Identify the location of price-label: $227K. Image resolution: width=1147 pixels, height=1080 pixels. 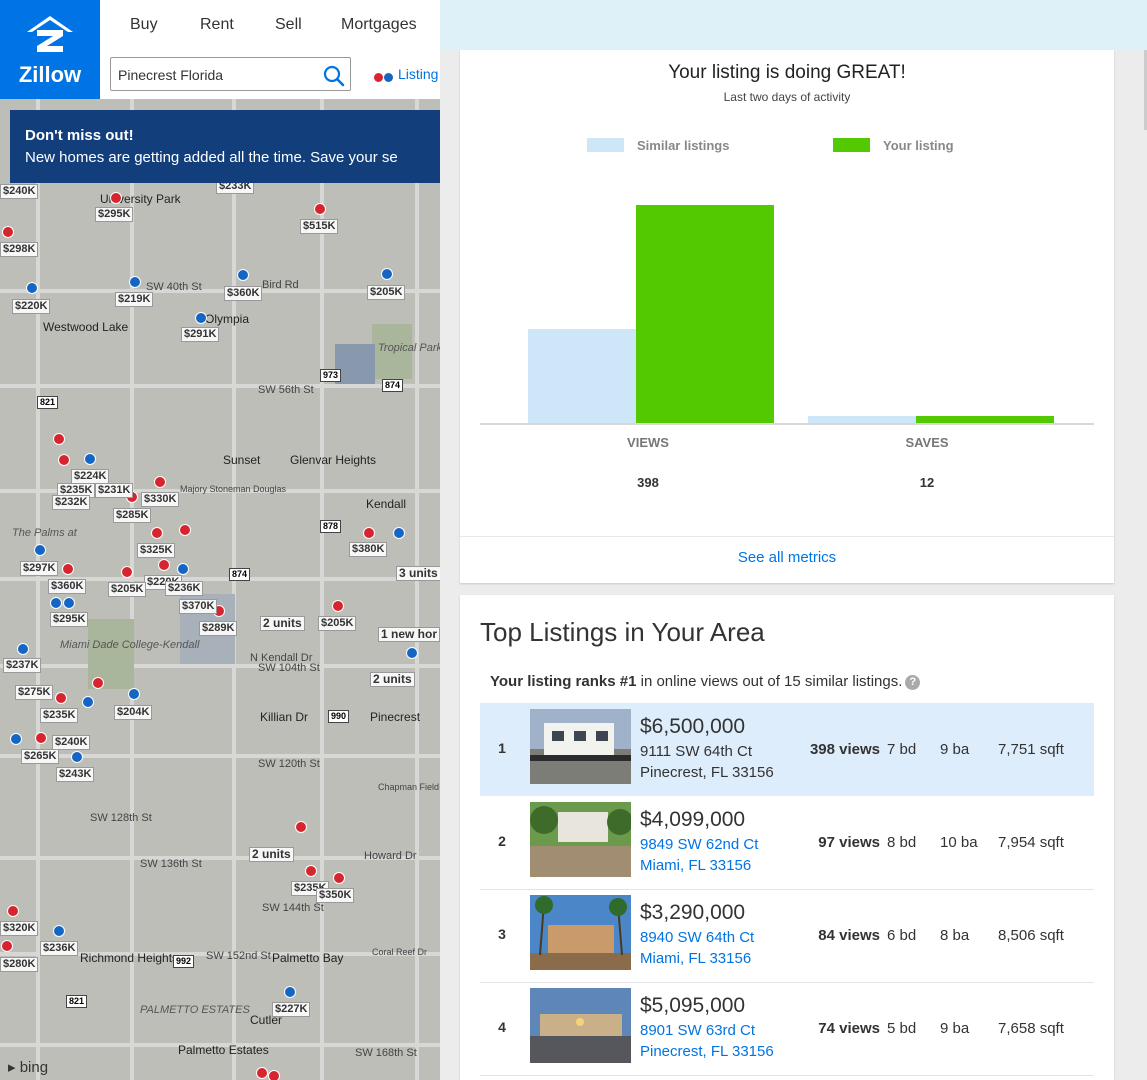
(291, 1009).